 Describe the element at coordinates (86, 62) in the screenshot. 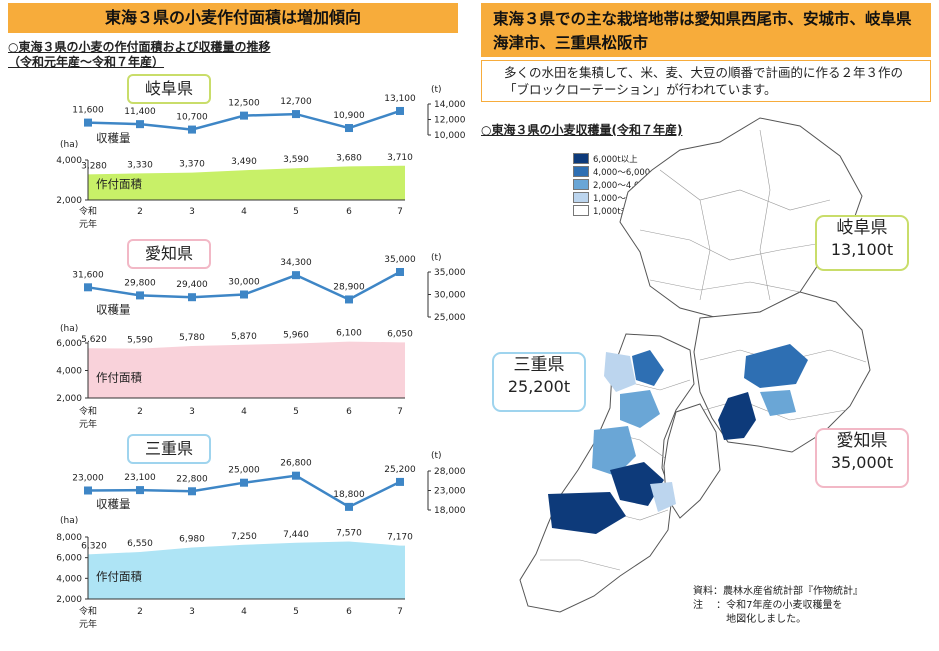

I see `left-period: （令和元年産～令和７年産）` at that location.